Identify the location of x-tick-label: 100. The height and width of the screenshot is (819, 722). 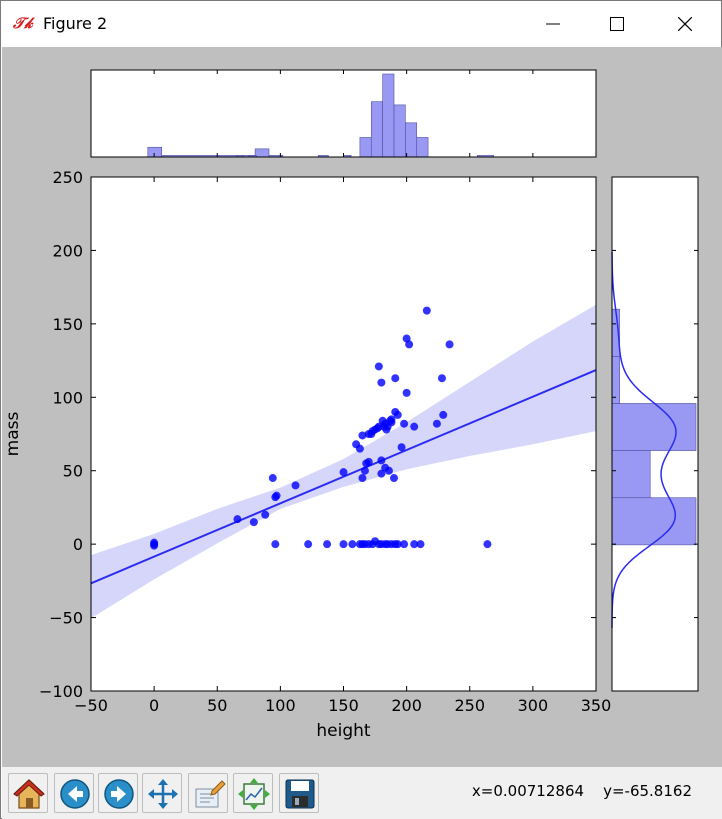
(280, 705).